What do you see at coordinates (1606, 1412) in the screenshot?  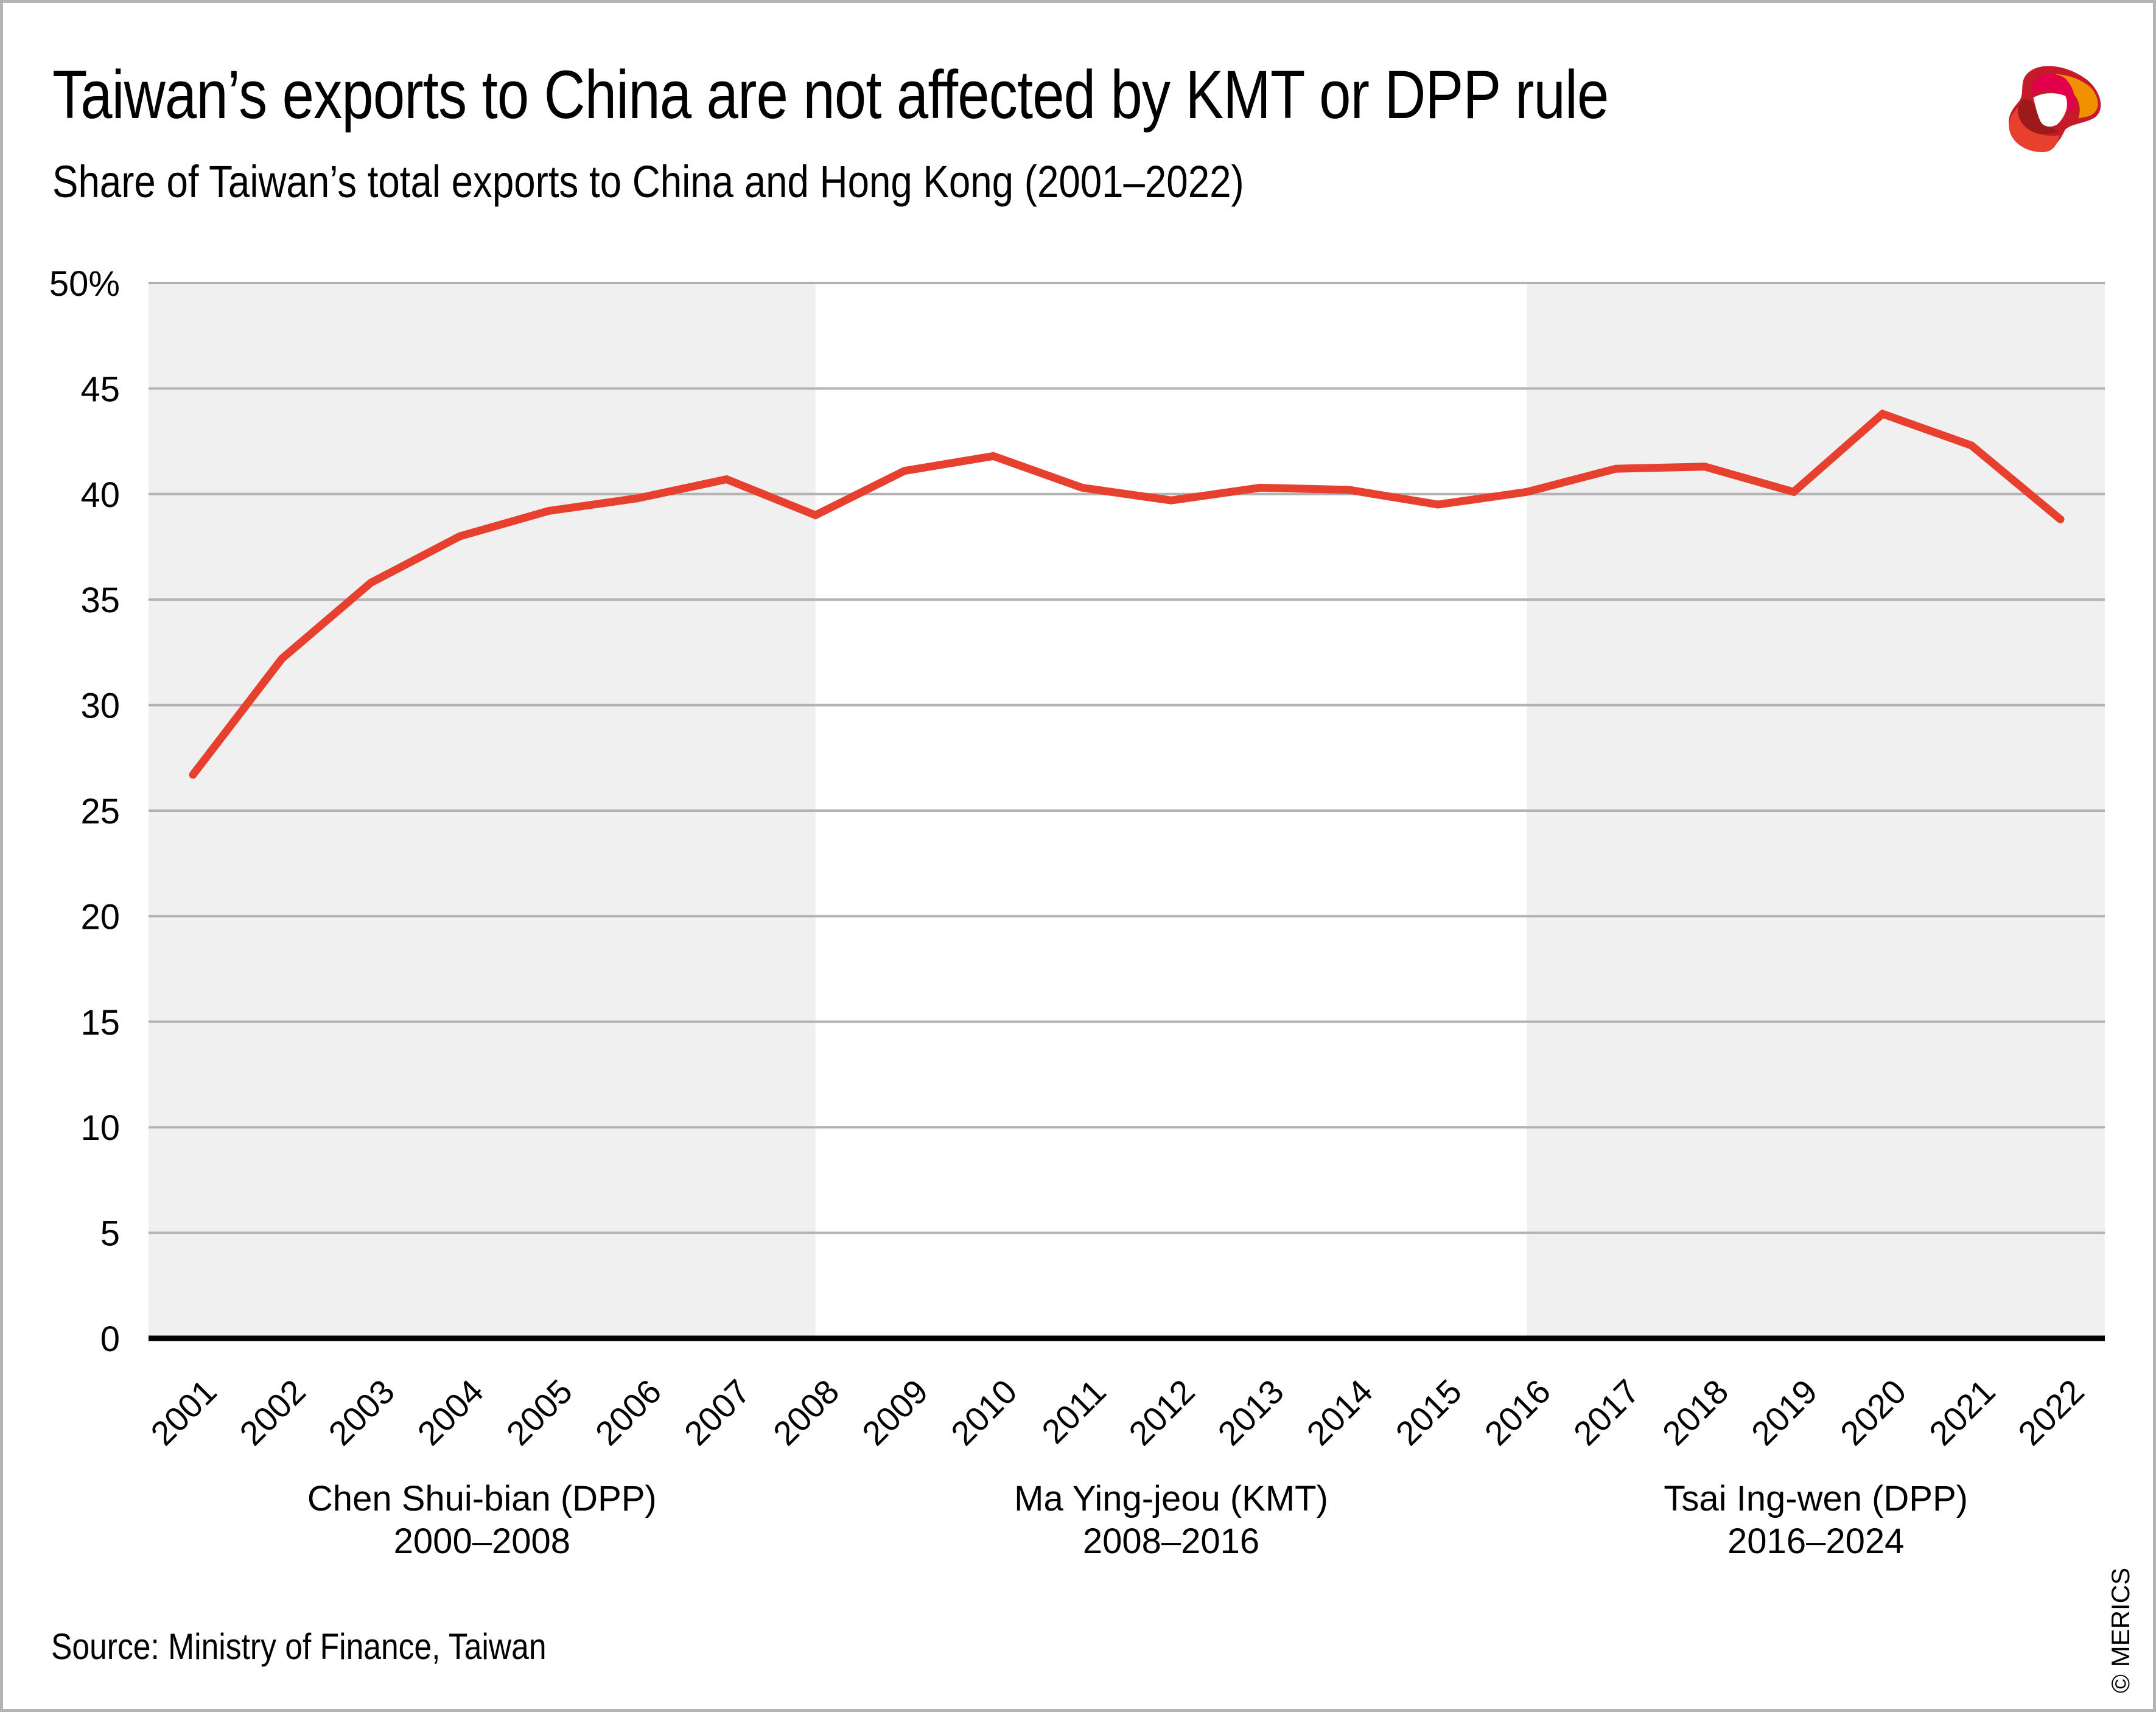 I see `x-tick-label: 2017` at bounding box center [1606, 1412].